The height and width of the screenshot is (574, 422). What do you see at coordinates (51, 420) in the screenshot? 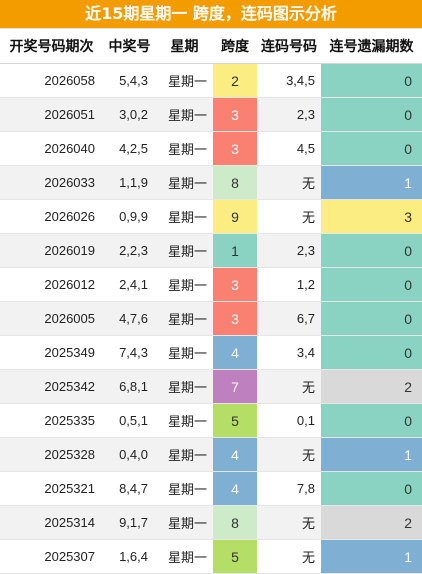
I see `period-cell: 2025335` at bounding box center [51, 420].